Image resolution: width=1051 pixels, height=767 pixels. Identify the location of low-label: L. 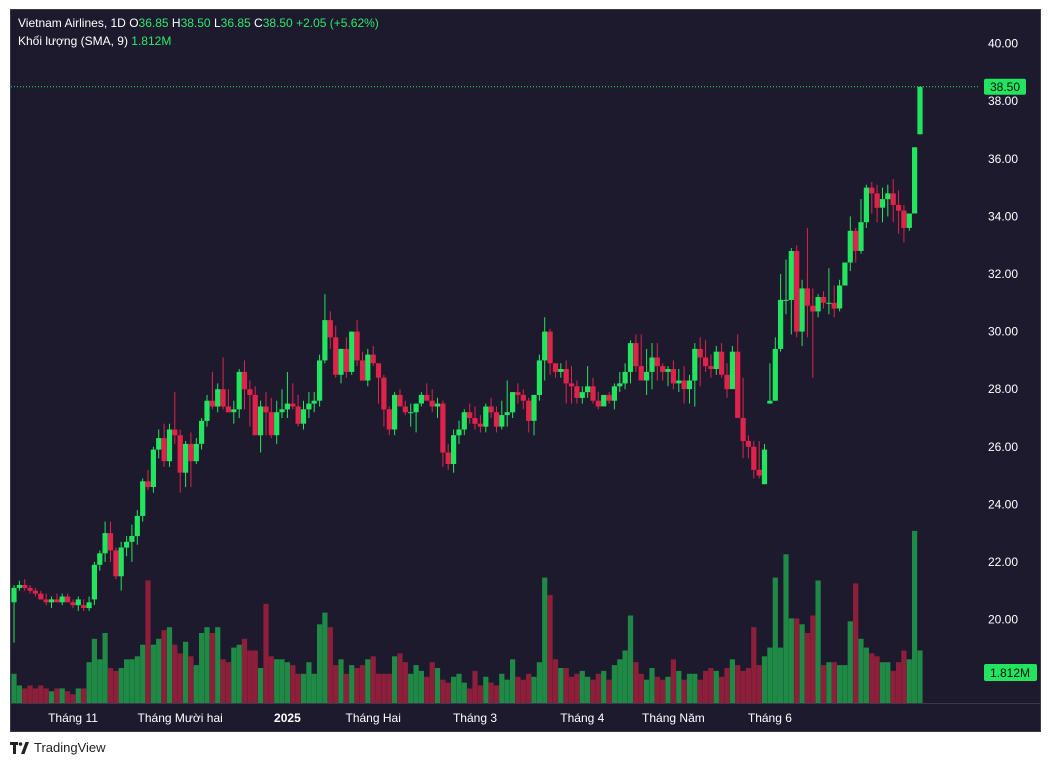
(217, 23).